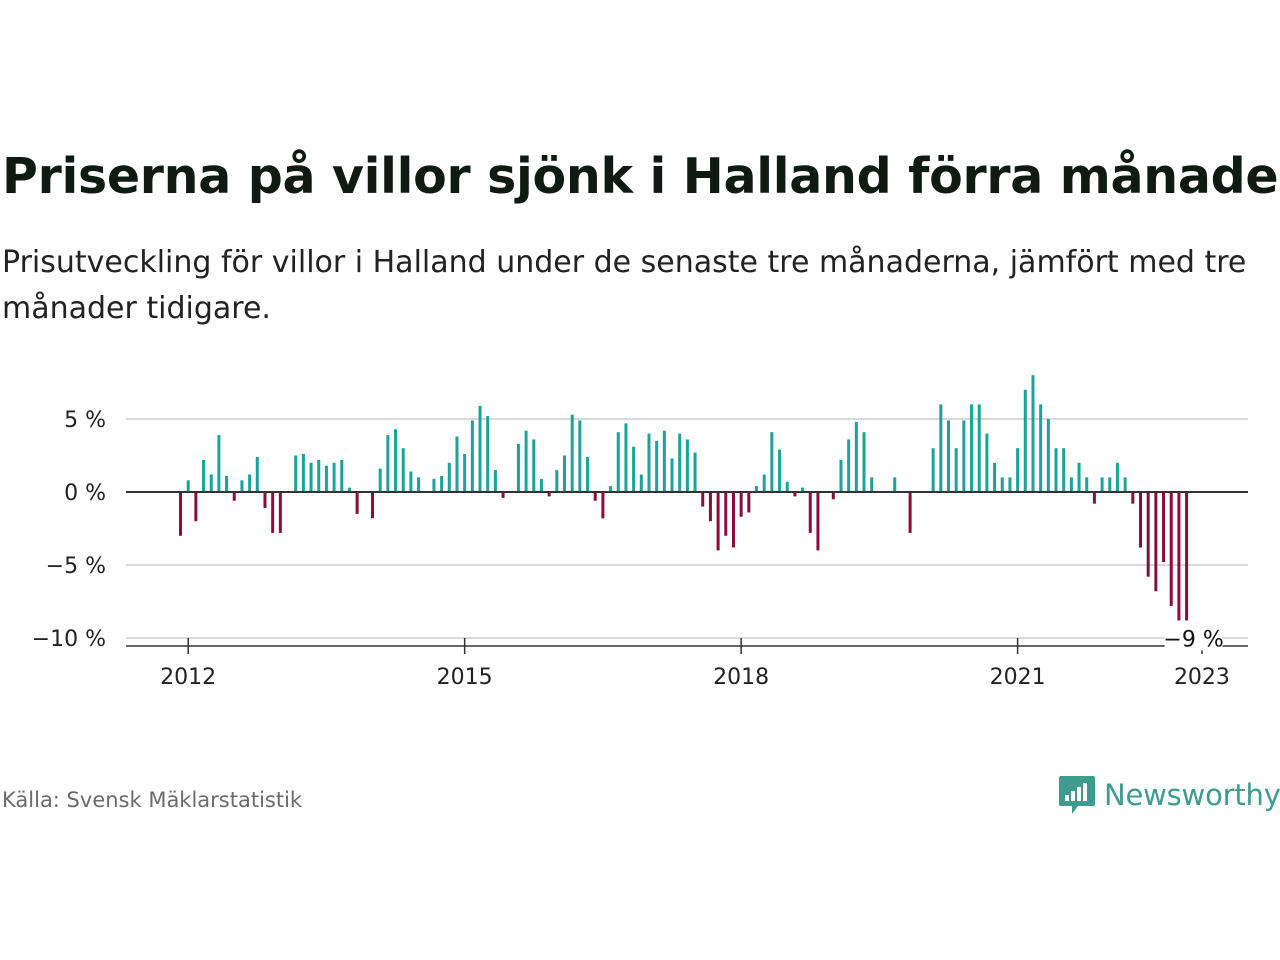 This screenshot has width=1280, height=960. I want to click on y-tick-label: 5 %, so click(85, 420).